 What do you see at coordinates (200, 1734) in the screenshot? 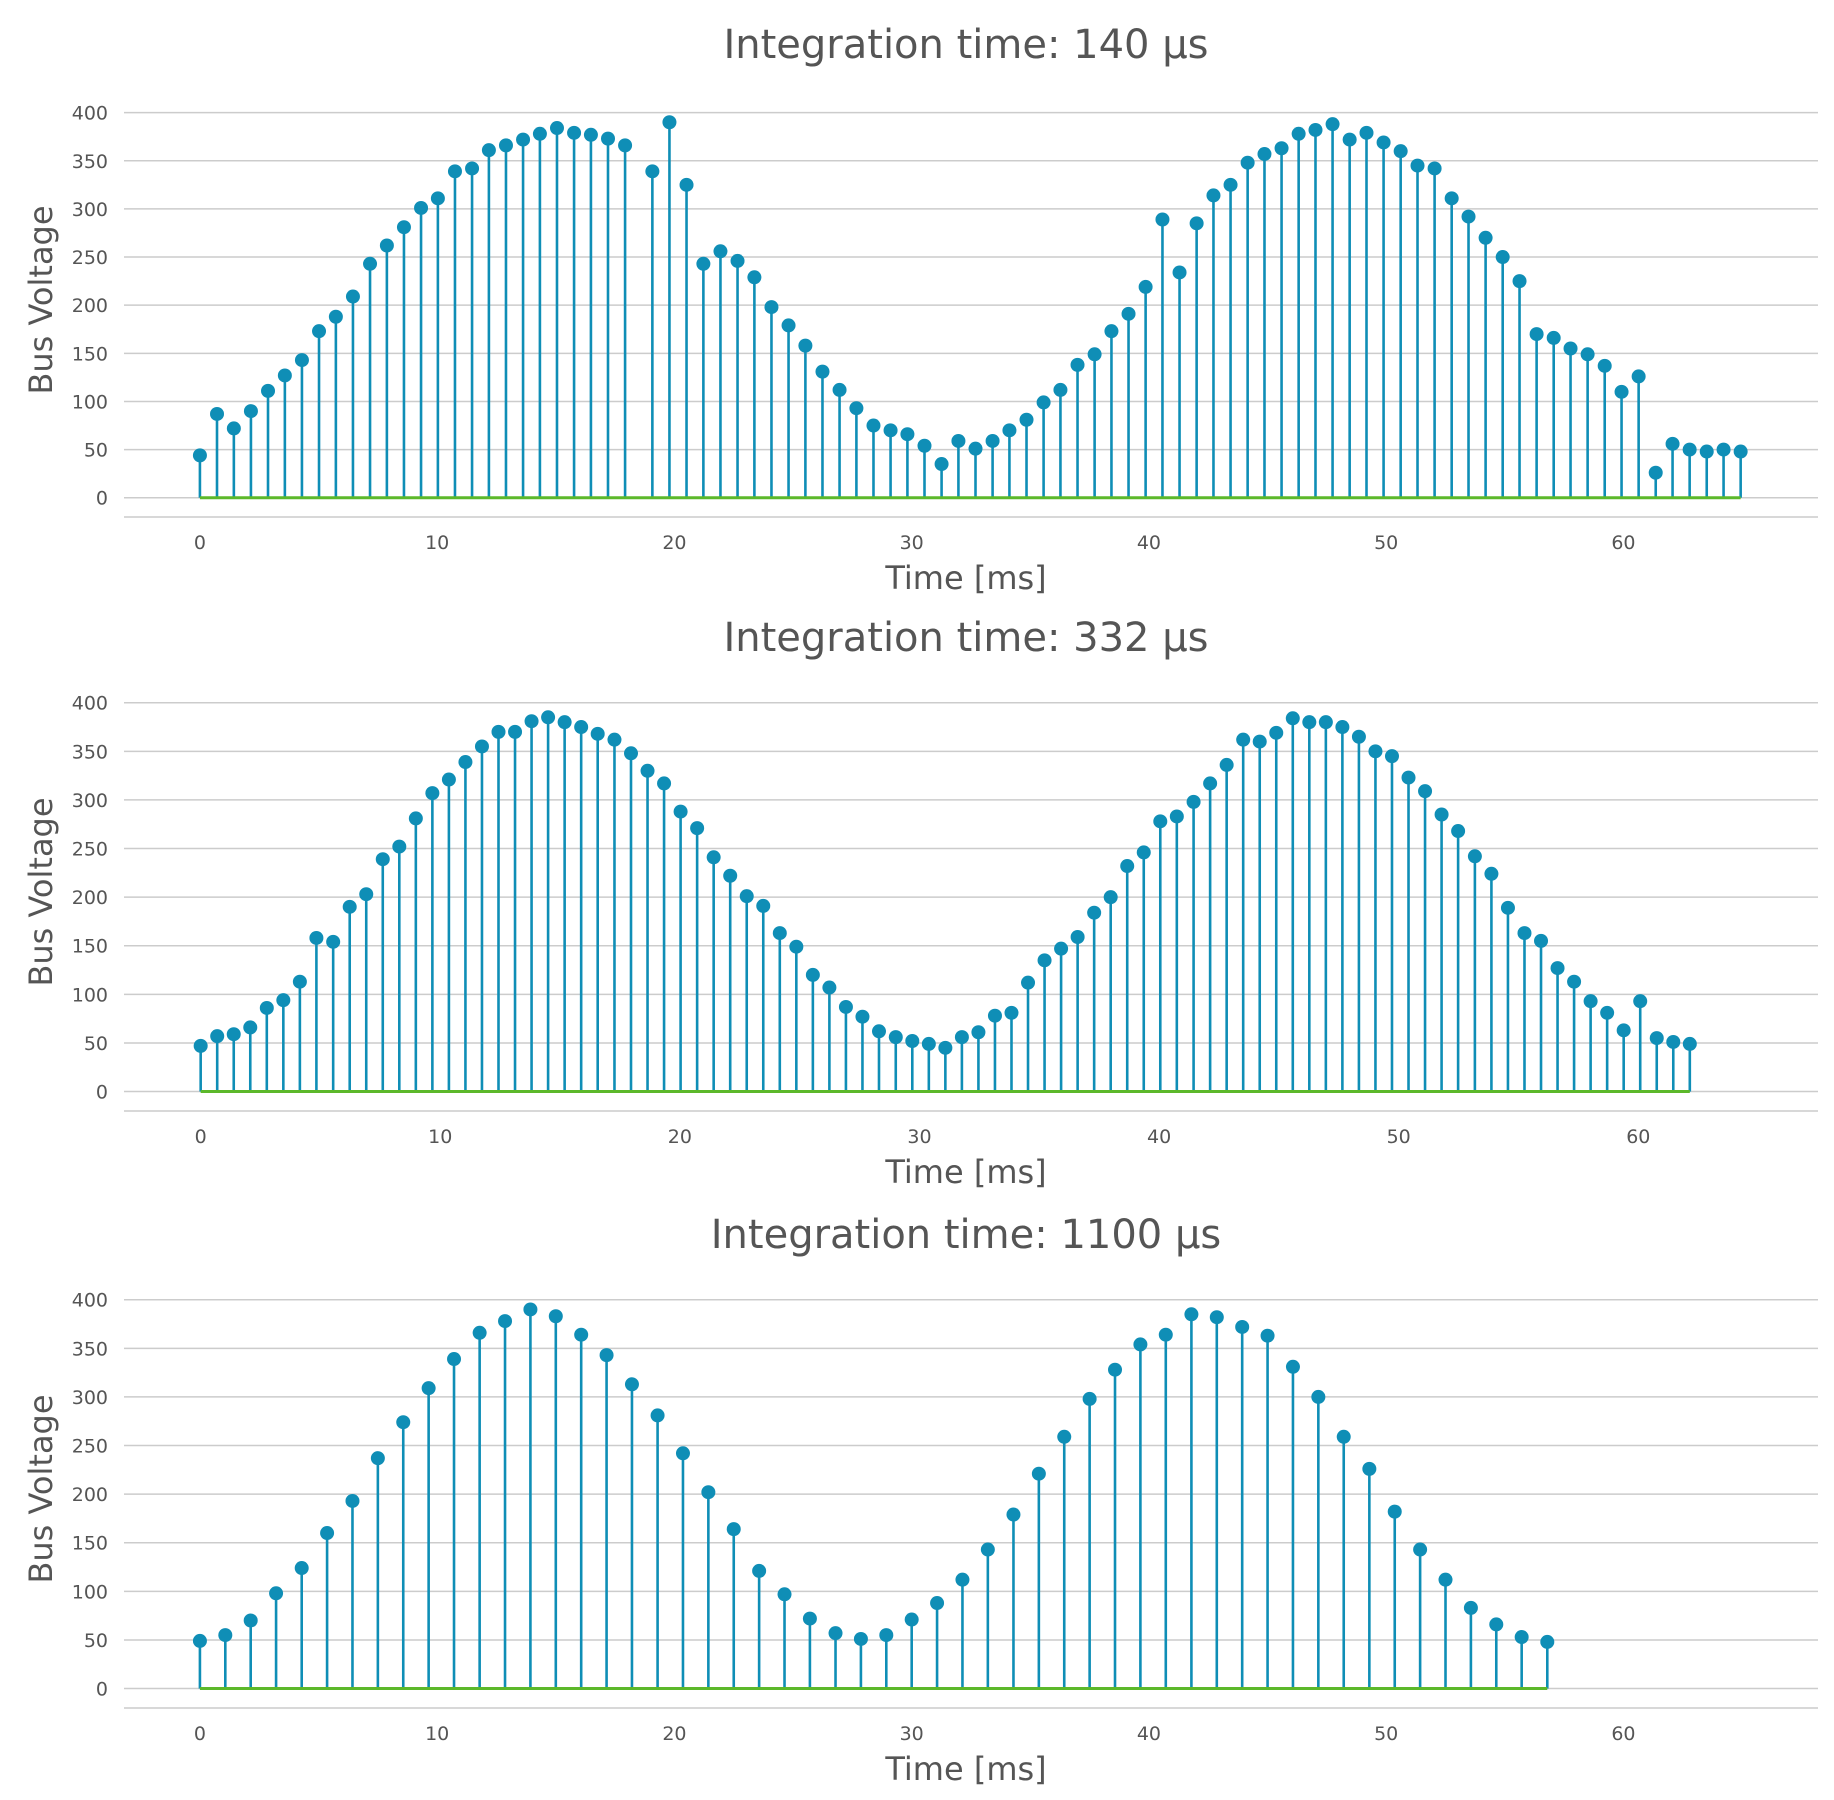
I see `x-tick-label: 0` at bounding box center [200, 1734].